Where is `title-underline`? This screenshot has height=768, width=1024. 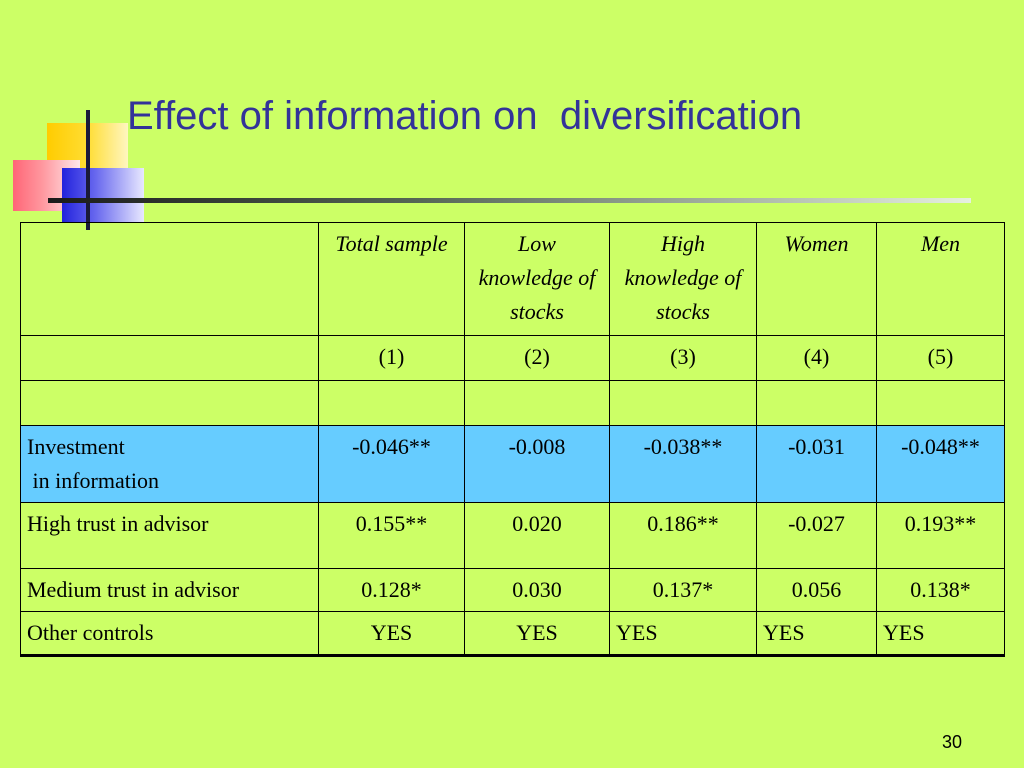
title-underline is located at coordinates (509, 200).